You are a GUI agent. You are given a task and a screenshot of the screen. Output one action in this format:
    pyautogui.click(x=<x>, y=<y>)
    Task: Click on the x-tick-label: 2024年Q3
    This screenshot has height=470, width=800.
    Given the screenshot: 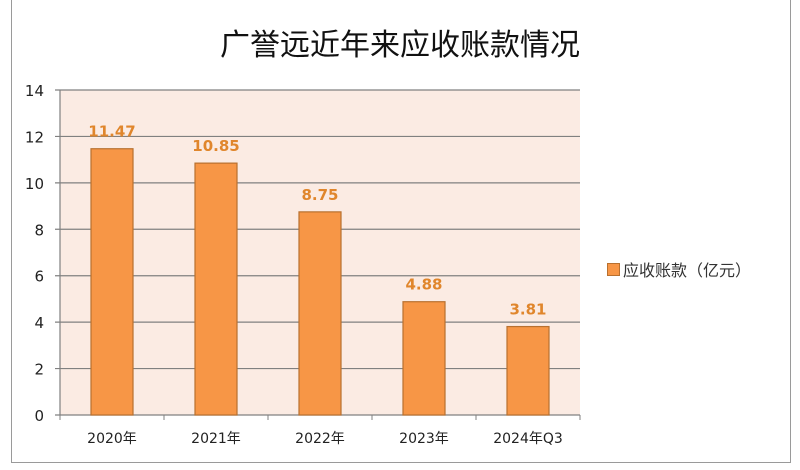 What is the action you would take?
    pyautogui.click(x=528, y=439)
    